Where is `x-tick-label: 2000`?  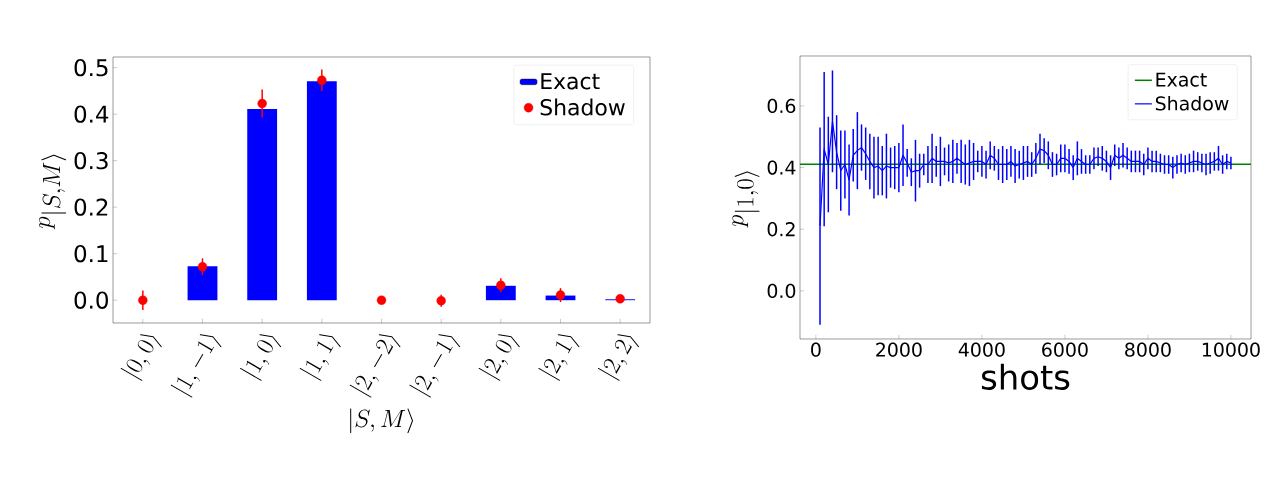 x-tick-label: 2000 is located at coordinates (899, 349).